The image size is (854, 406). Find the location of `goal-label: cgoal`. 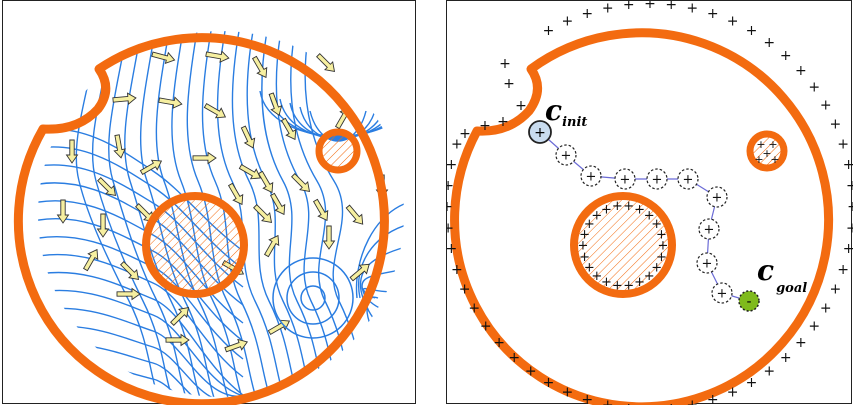

goal-label: cgoal is located at coordinates (782, 275).